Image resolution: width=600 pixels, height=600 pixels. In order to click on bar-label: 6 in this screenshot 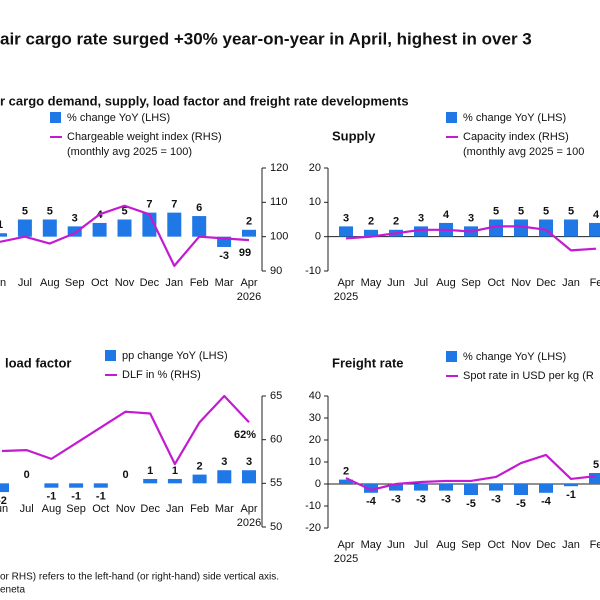, I will do `click(199, 208)`.